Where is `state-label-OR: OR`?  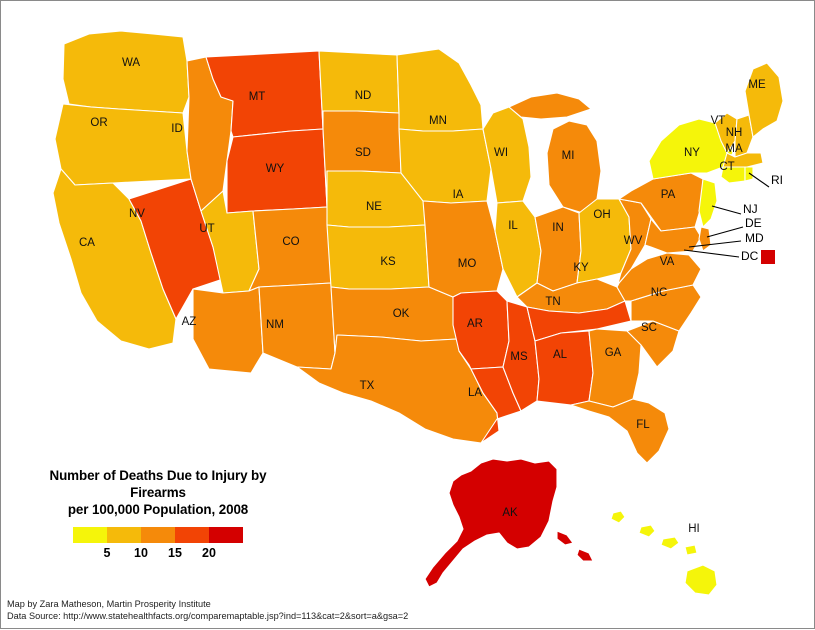
state-label-OR: OR is located at coordinates (98, 123).